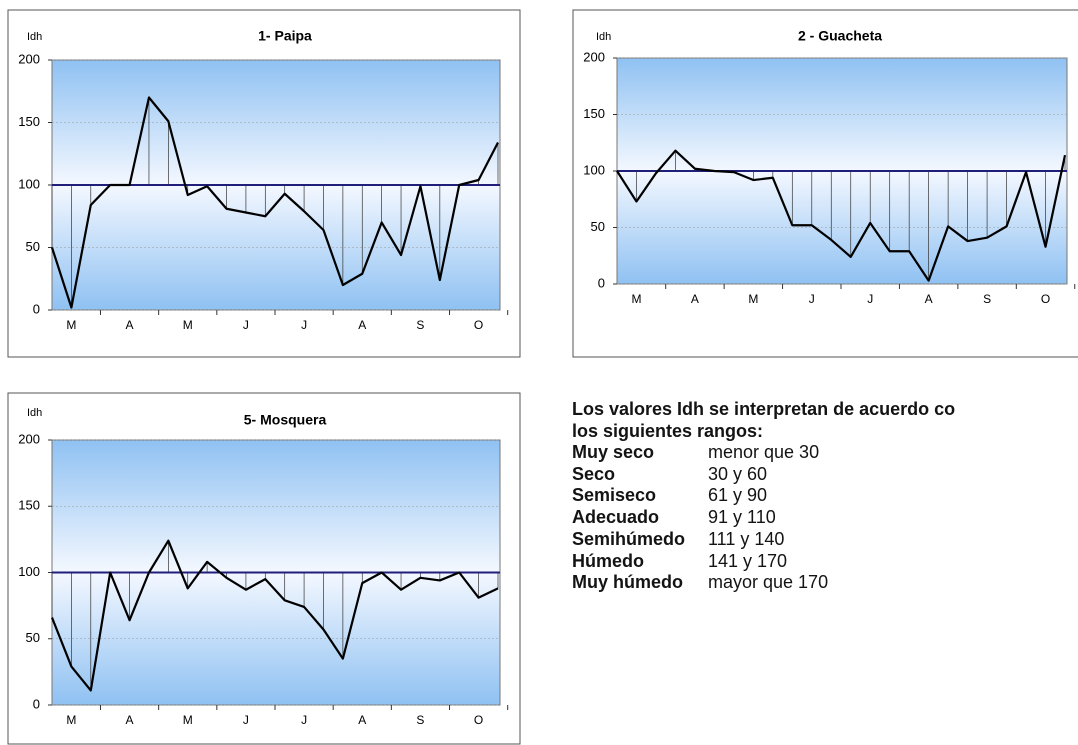  I want to click on range-value: 30 y 60, so click(738, 473).